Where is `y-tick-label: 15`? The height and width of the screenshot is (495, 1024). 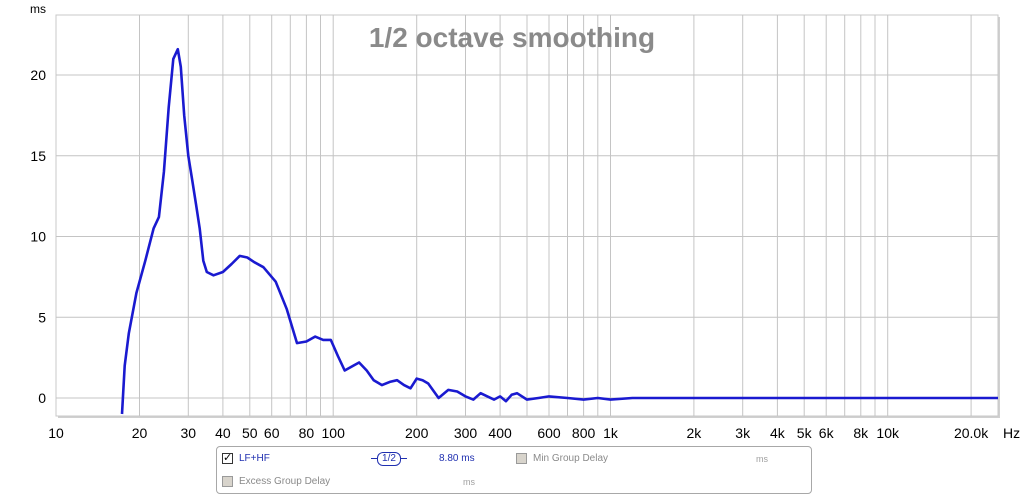
y-tick-label: 15 is located at coordinates (38, 156).